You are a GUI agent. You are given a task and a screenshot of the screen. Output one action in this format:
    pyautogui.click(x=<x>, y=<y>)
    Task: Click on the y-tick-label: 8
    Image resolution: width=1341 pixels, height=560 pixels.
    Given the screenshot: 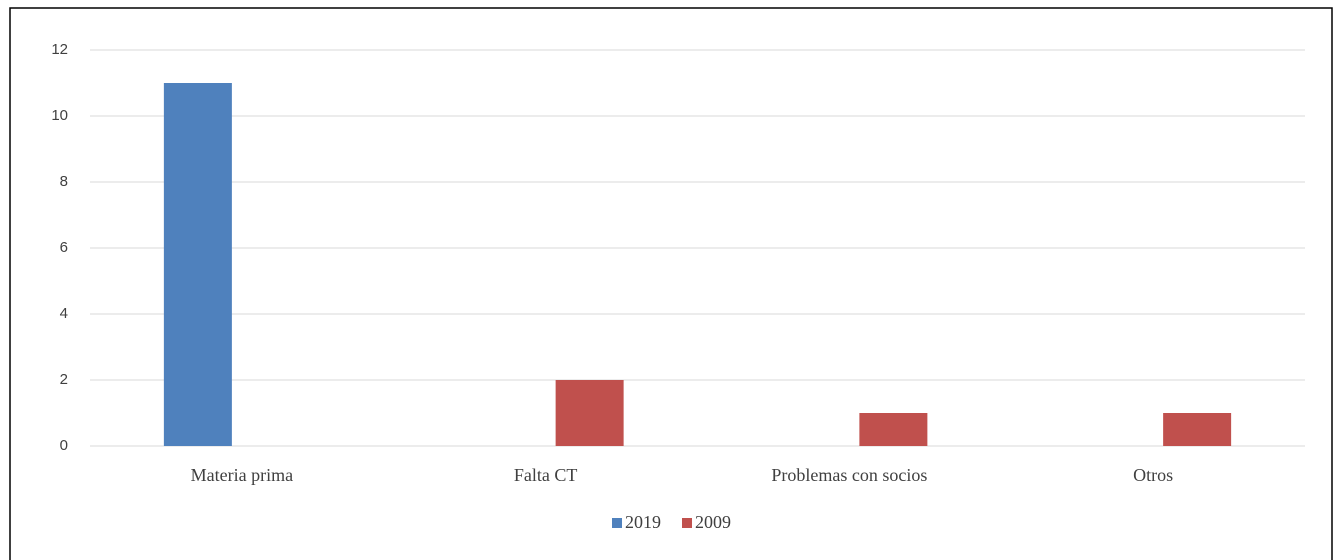 What is the action you would take?
    pyautogui.click(x=64, y=181)
    